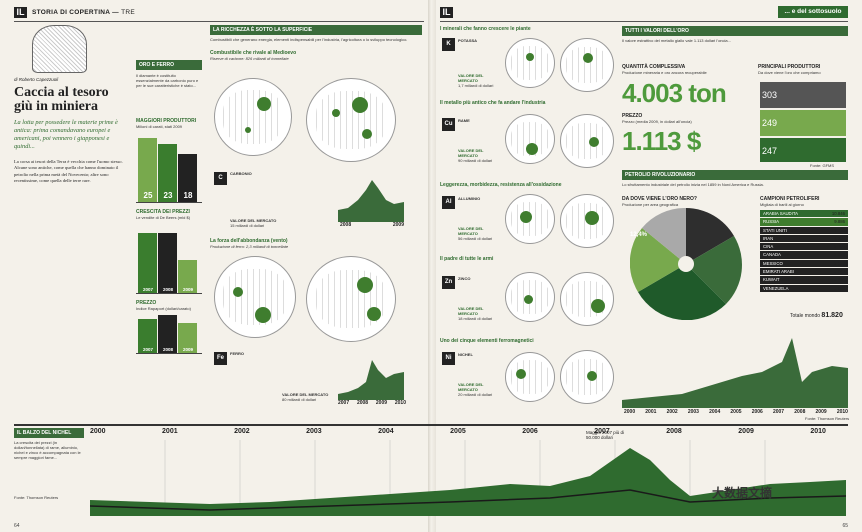 This screenshot has width=862, height=532. I want to click on element-nickel: Ni, so click(448, 358).